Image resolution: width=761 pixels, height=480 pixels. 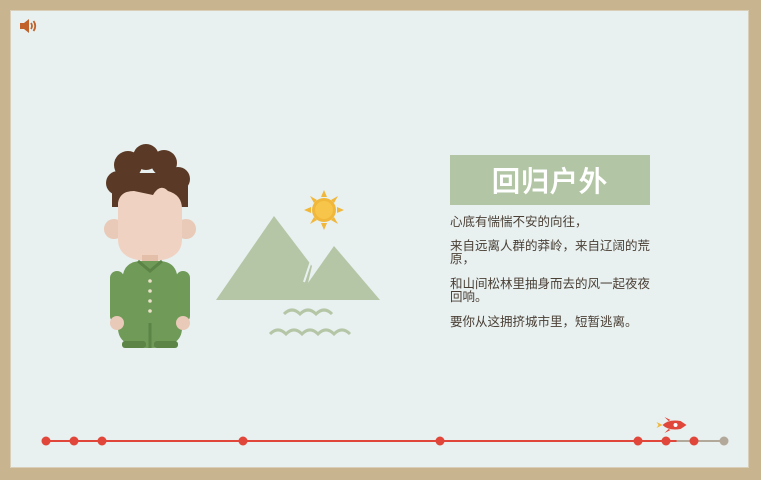 I want to click on left-arm, so click(x=117, y=297).